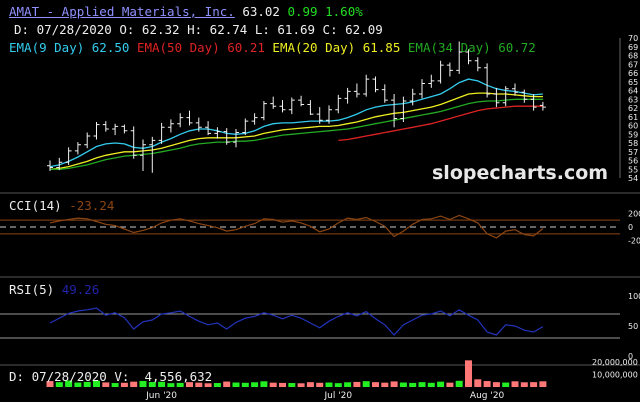  I want to click on rsi-tick-label: 100, so click(634, 296).